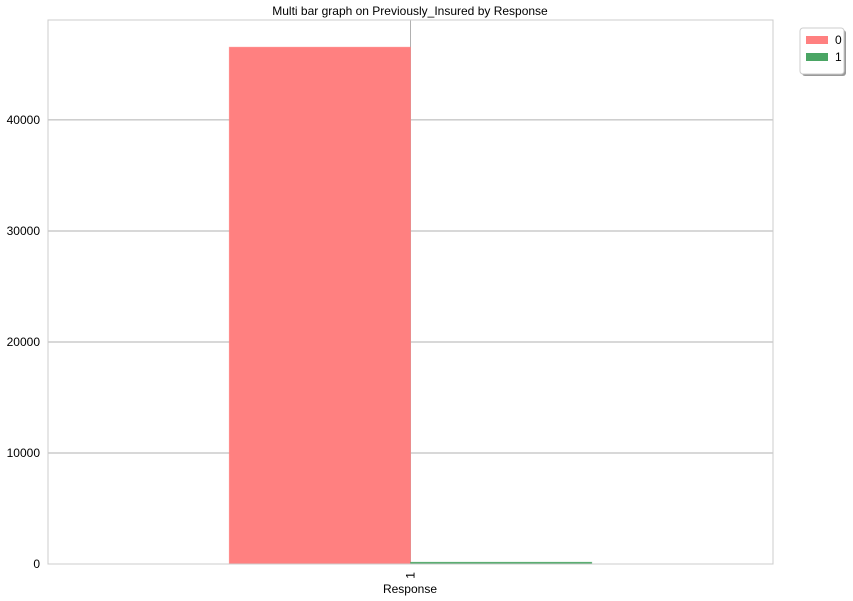 This screenshot has width=853, height=601. What do you see at coordinates (838, 40) in the screenshot?
I see `legend-label-0: 0` at bounding box center [838, 40].